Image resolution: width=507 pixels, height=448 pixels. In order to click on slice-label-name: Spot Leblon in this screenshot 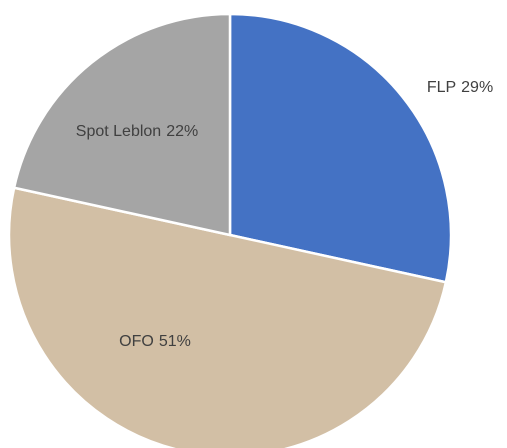, I will do `click(118, 131)`.